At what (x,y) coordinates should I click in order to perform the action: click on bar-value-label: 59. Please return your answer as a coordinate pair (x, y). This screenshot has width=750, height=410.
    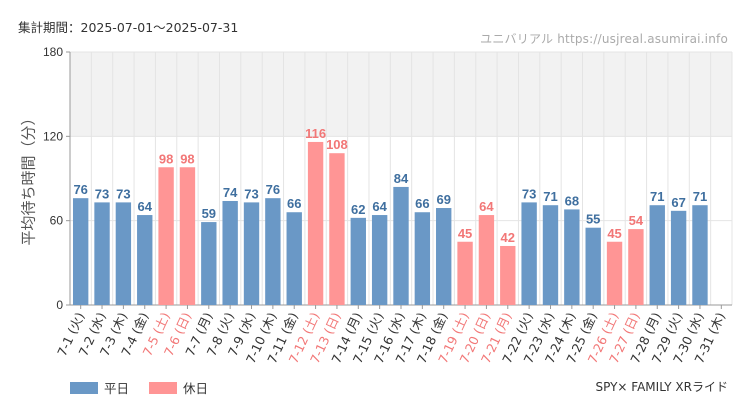
    Looking at the image, I should click on (209, 213).